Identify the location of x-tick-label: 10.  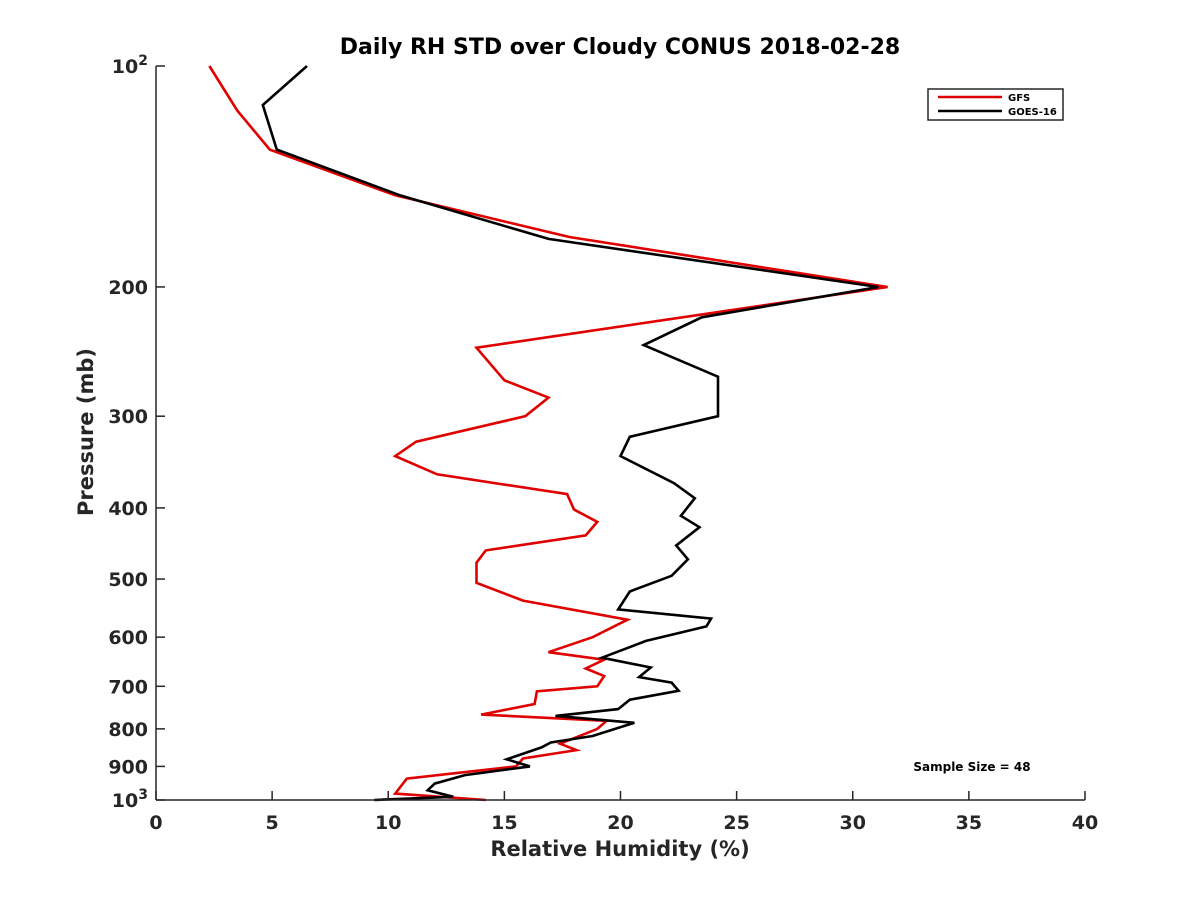
(388, 823).